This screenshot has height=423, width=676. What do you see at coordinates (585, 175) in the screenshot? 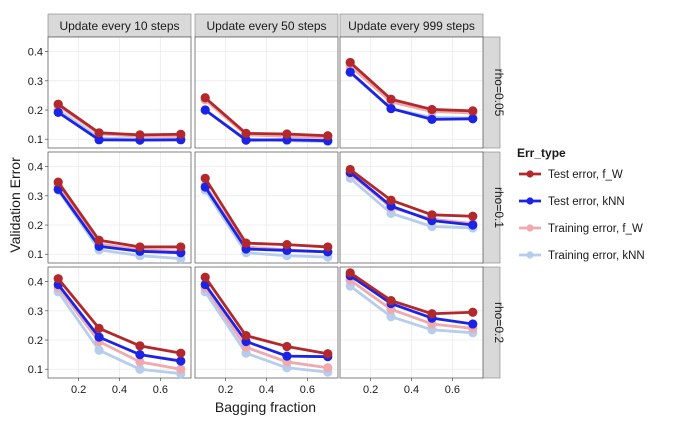
I see `legend-entry-label: Test error, f_W` at bounding box center [585, 175].